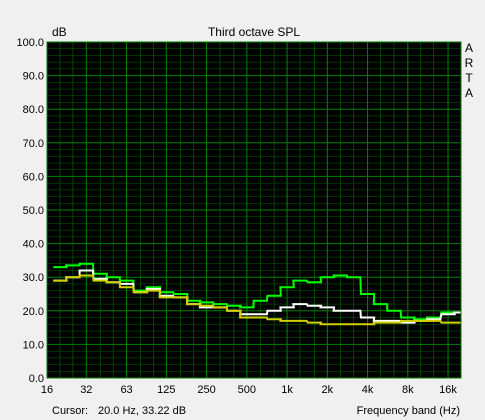 Image resolution: width=485 pixels, height=420 pixels. Describe the element at coordinates (448, 390) in the screenshot. I see `x-tick-label: 16k` at that location.